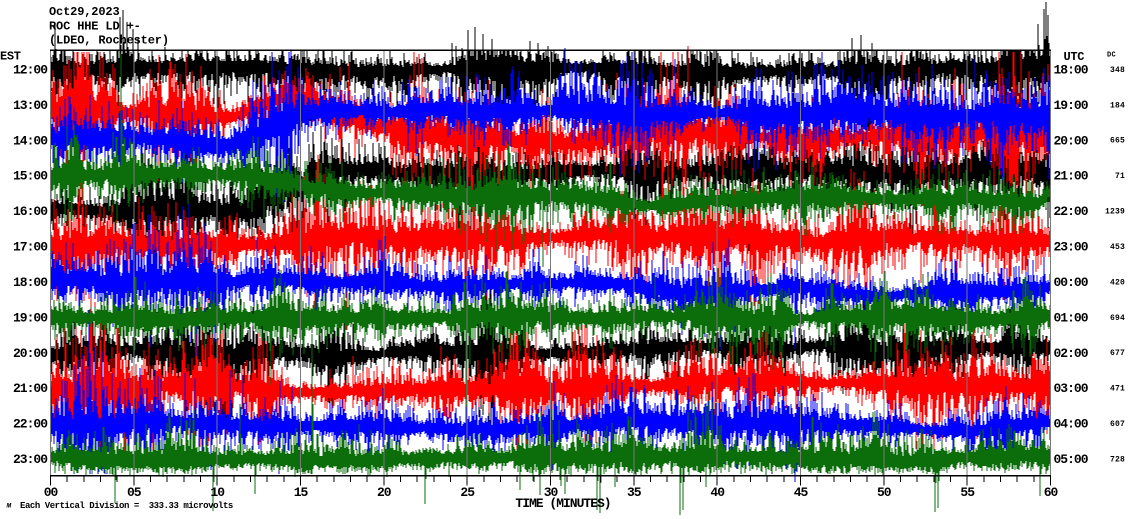  What do you see at coordinates (1071, 353) in the screenshot?
I see `svg-text: 02:00` at bounding box center [1071, 353].